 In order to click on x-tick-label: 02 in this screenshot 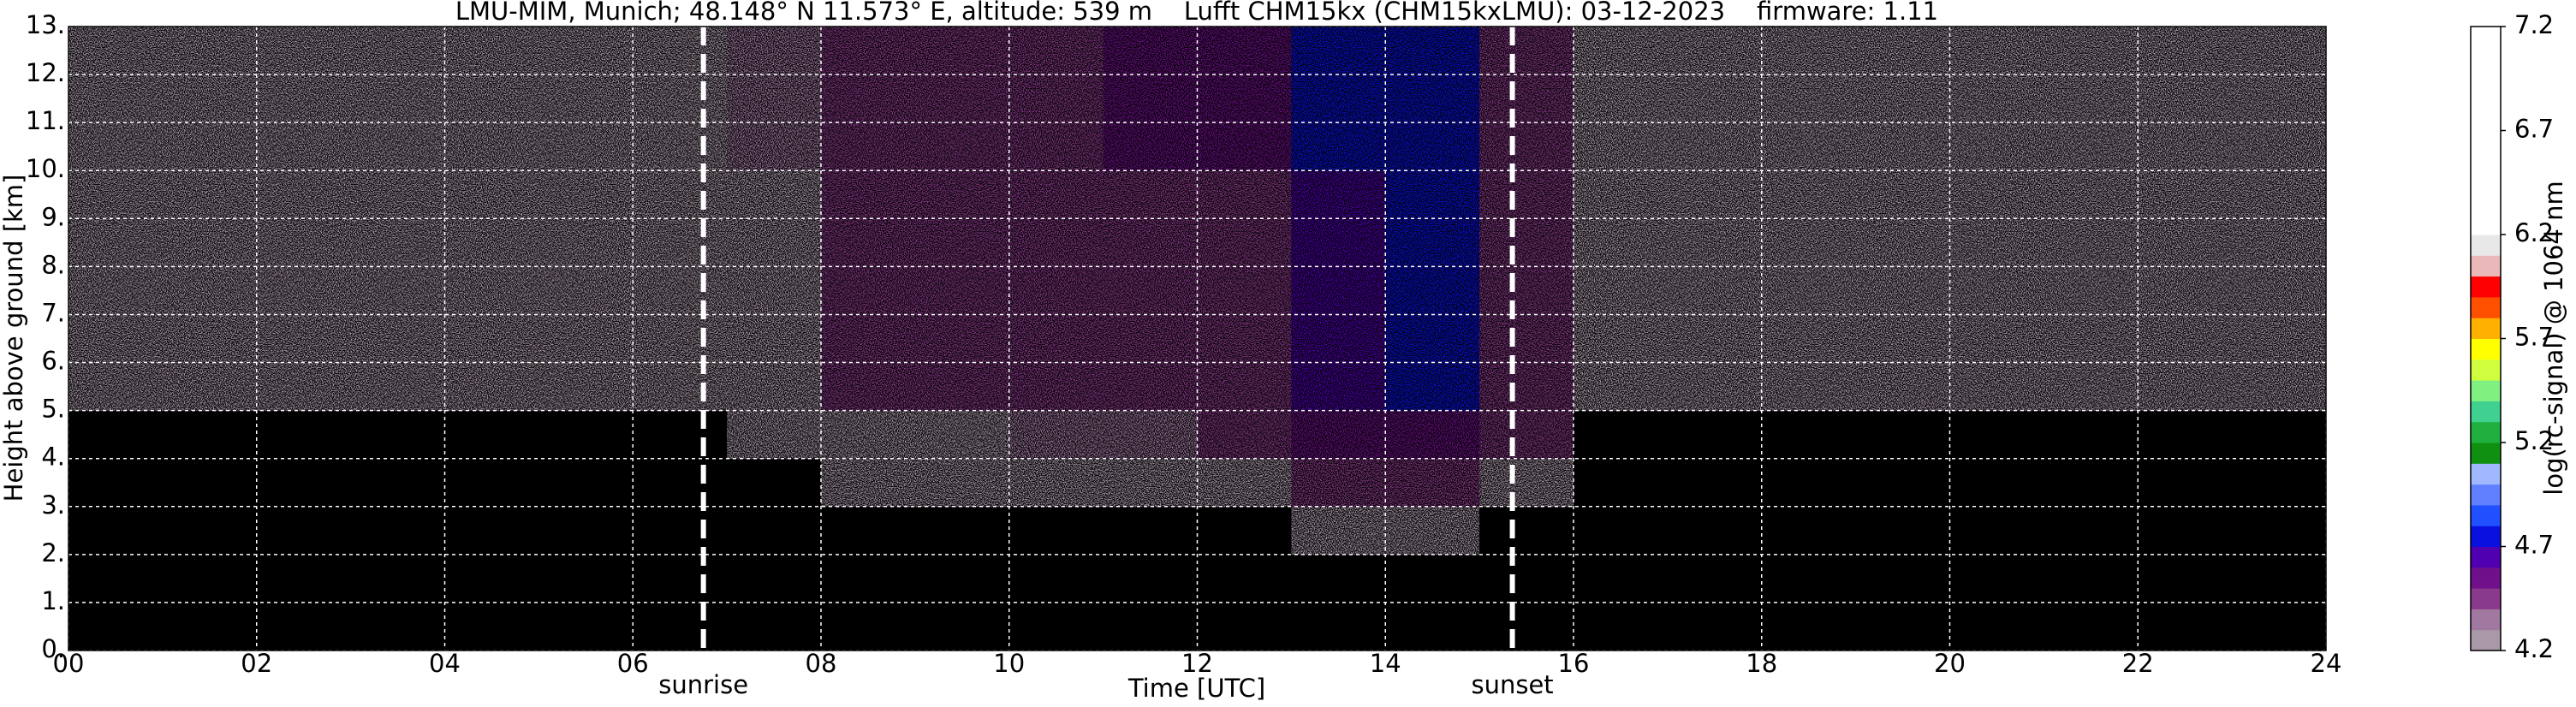, I will do `click(256, 663)`.